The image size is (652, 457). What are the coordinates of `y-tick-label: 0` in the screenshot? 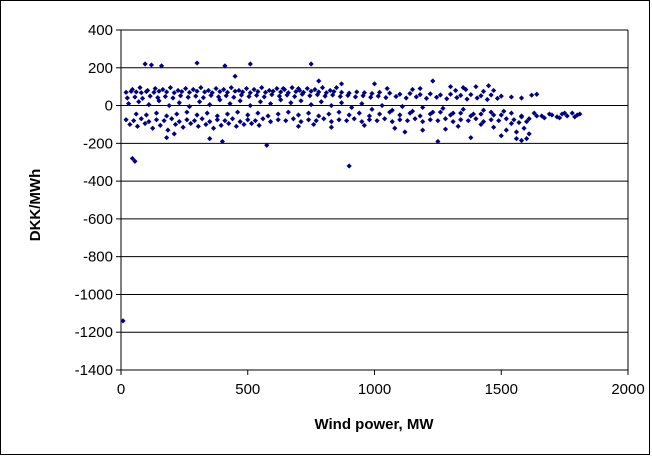 It's located at (109, 106).